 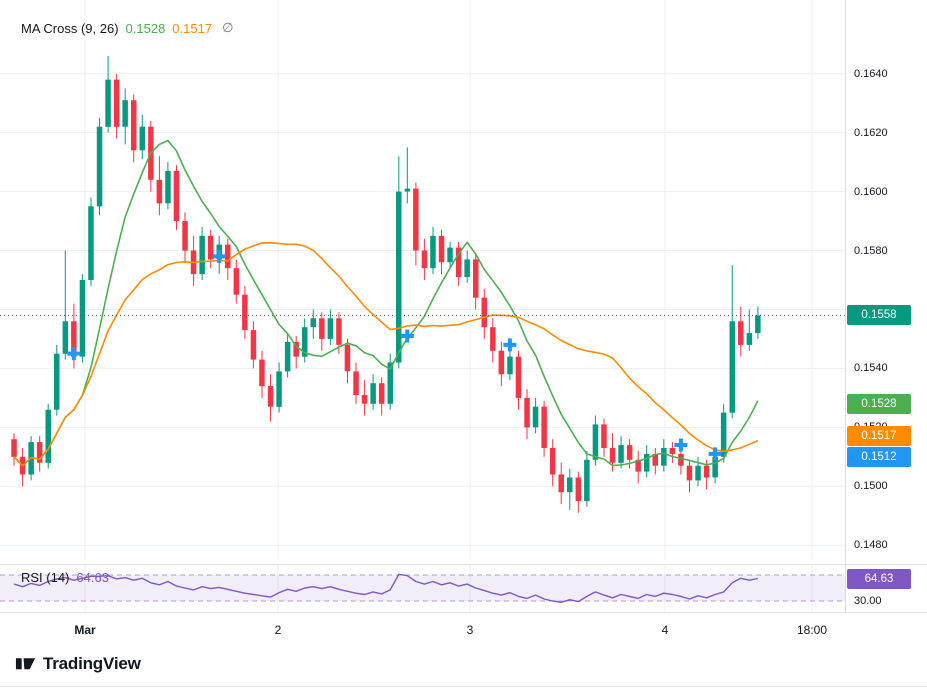 I want to click on rsi-value: 64.63, so click(x=92, y=577).